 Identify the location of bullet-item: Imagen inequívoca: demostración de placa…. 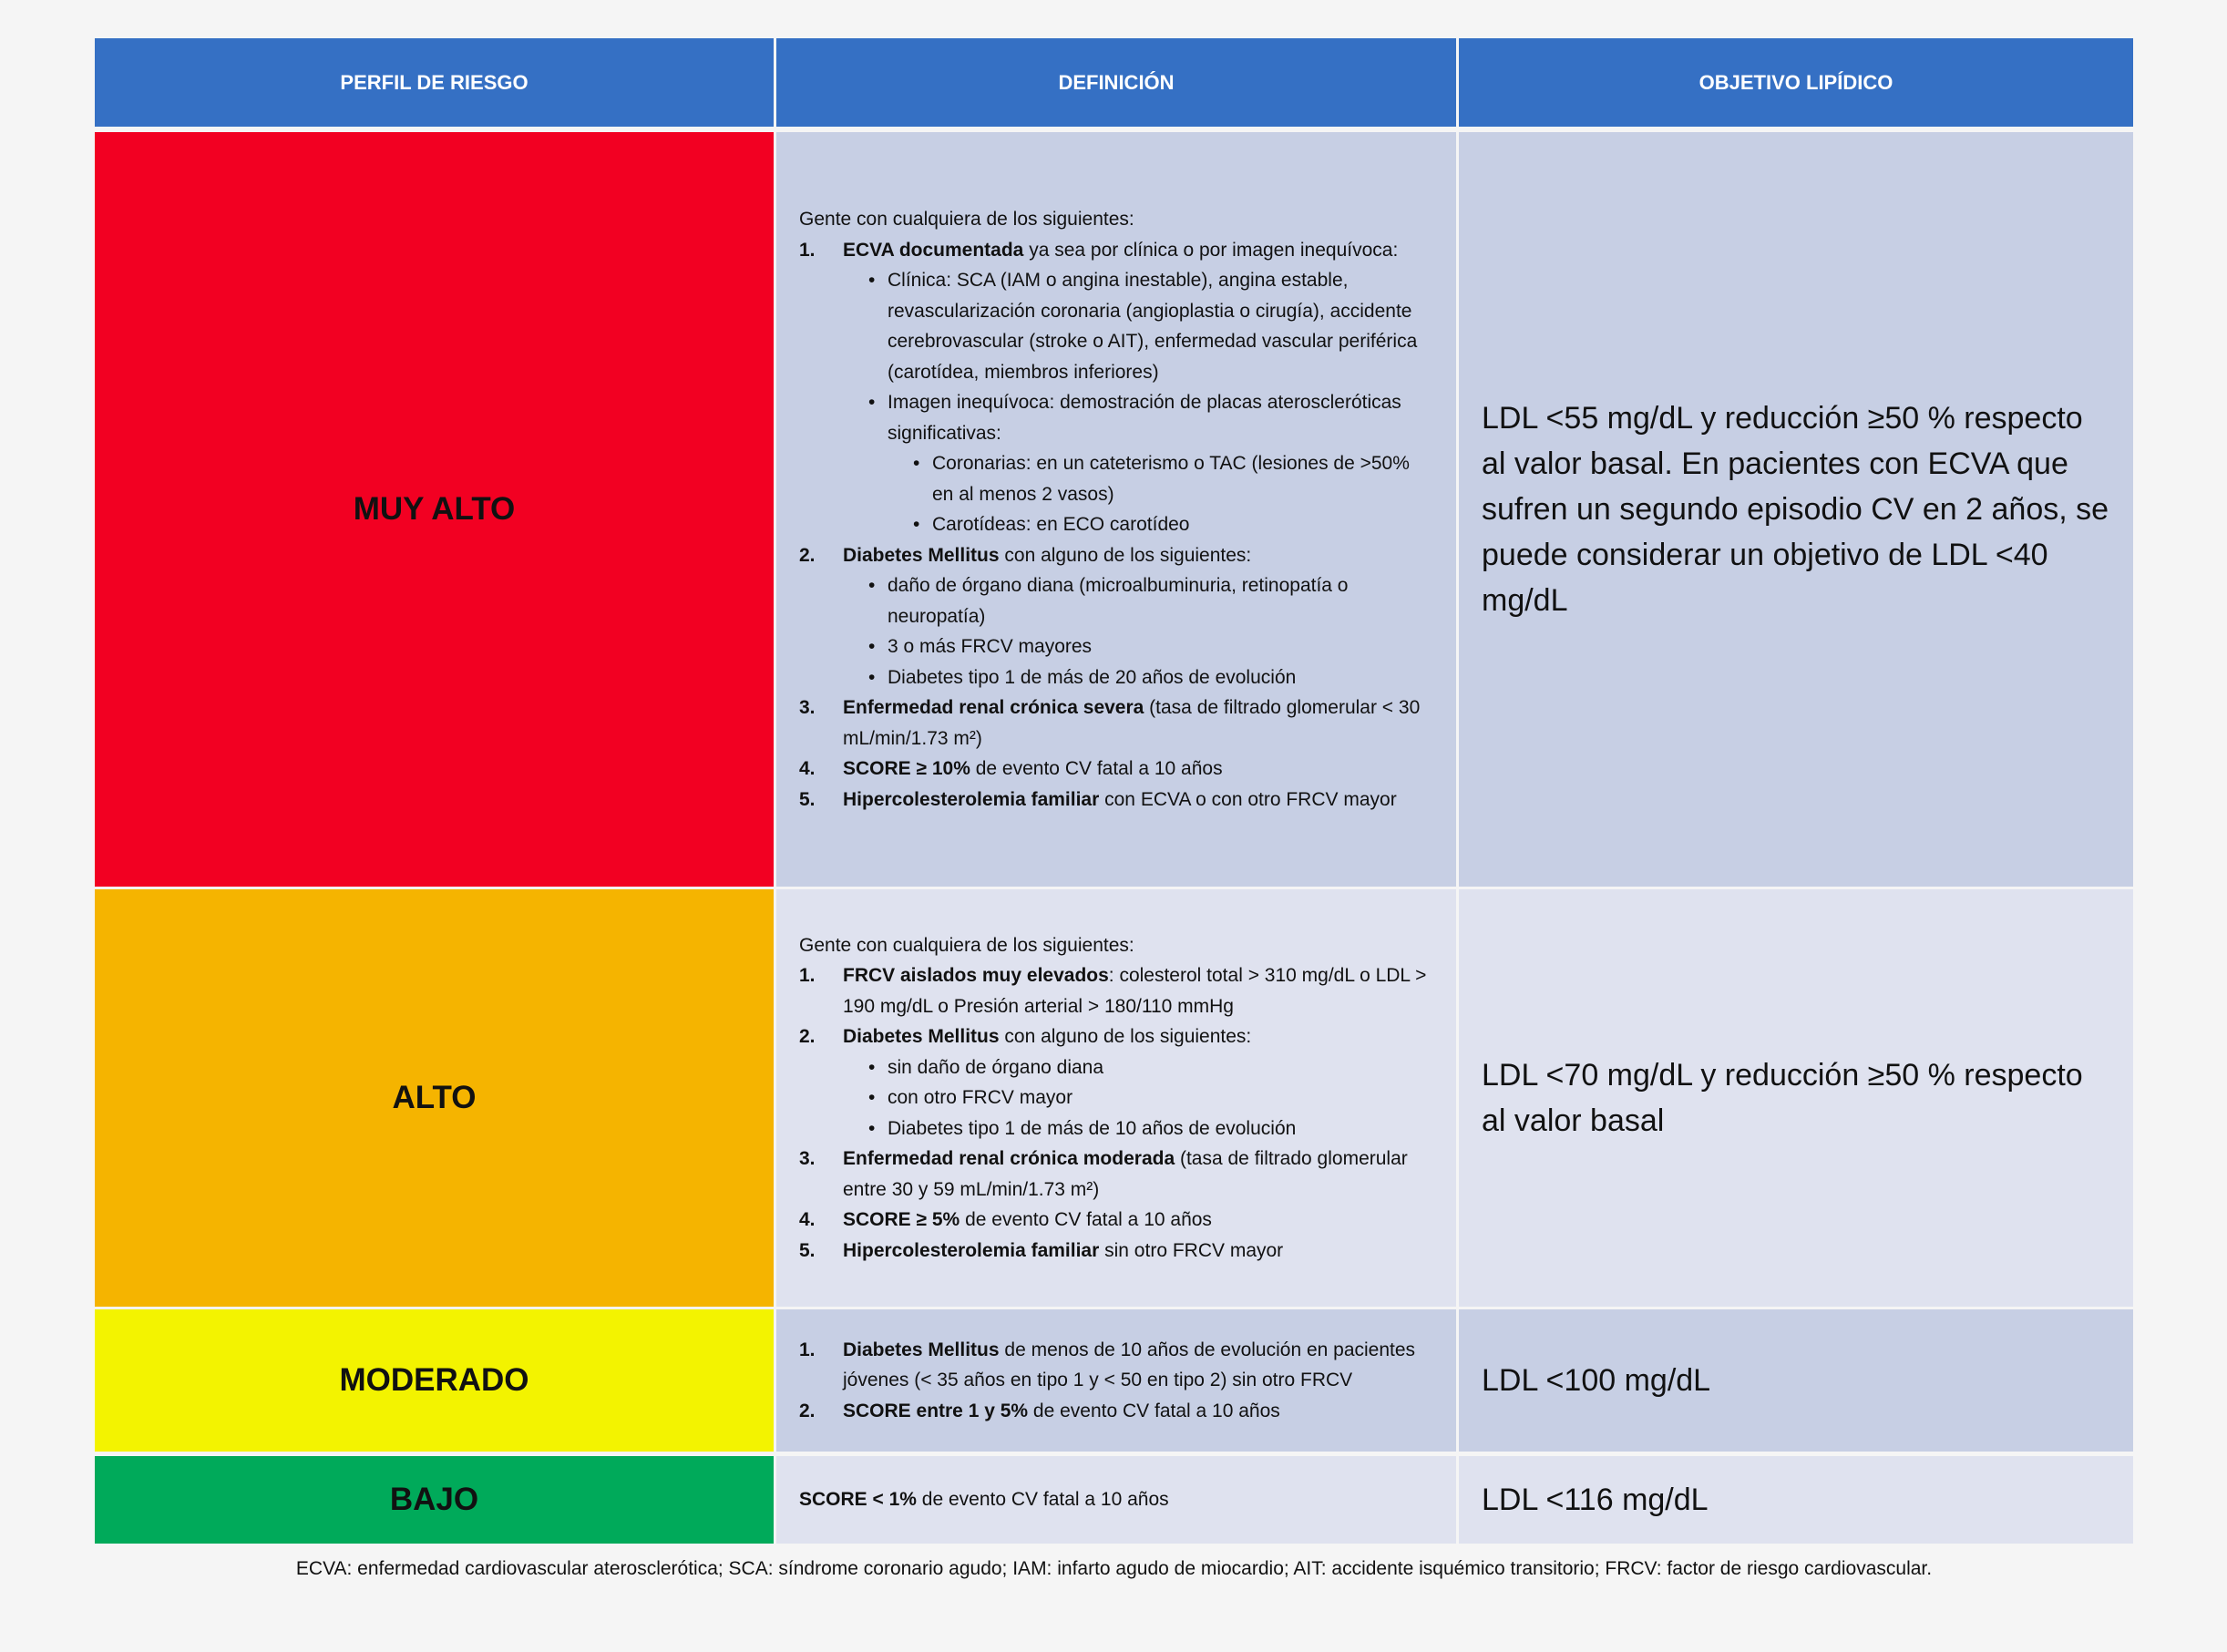
(1151, 463).